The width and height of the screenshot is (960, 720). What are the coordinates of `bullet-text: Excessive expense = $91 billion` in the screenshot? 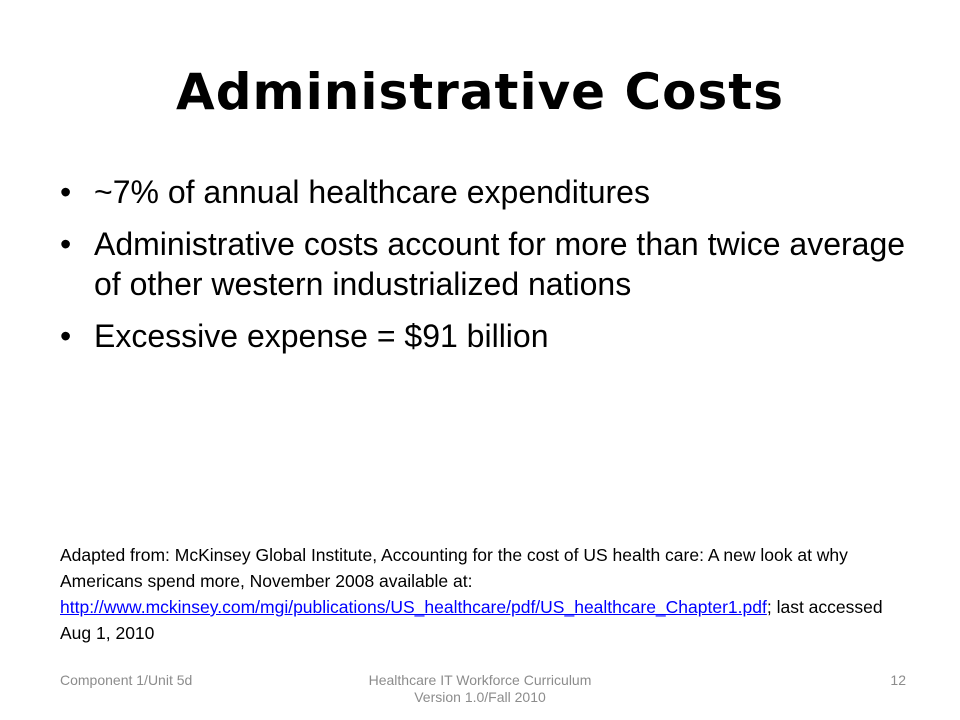 It's located at (321, 336).